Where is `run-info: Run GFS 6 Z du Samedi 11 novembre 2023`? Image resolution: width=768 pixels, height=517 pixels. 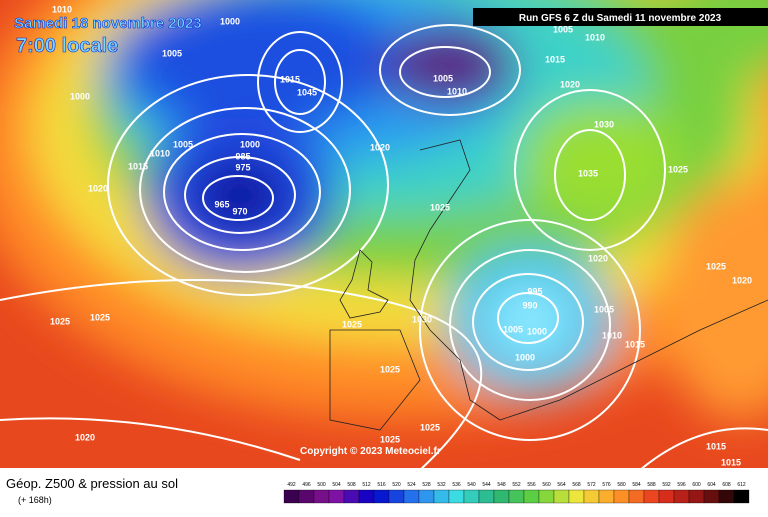
run-info: Run GFS 6 Z du Samedi 11 novembre 2023 is located at coordinates (620, 18).